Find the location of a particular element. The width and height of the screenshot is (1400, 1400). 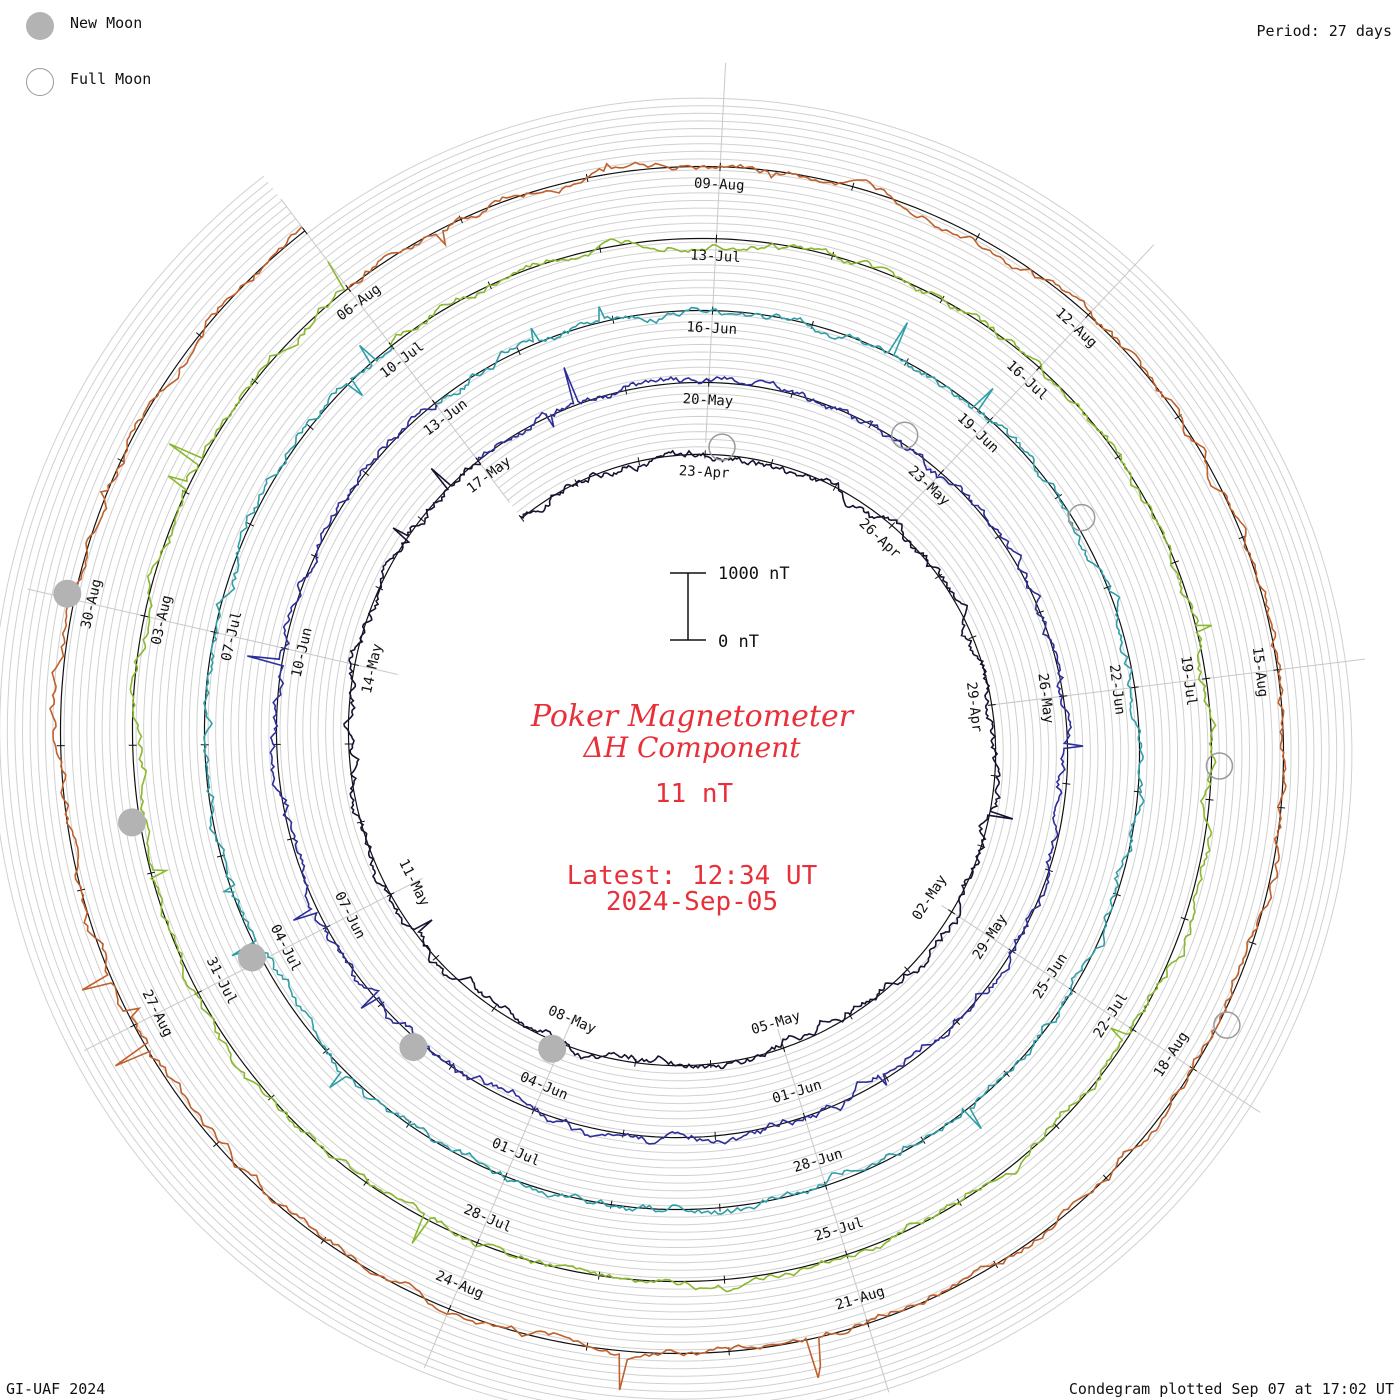

date-label: 15-Aug is located at coordinates (1260, 672).